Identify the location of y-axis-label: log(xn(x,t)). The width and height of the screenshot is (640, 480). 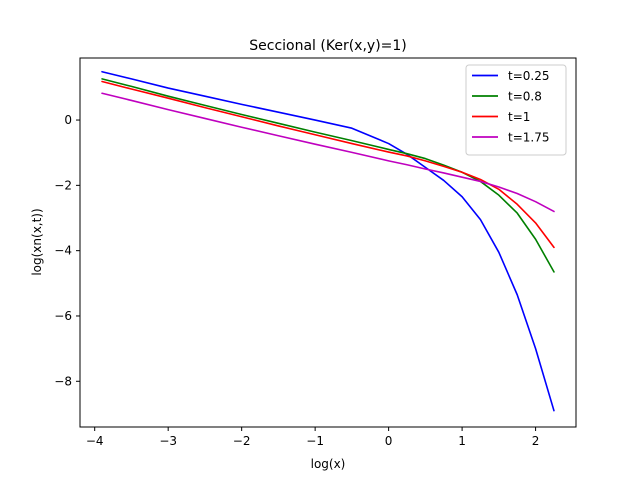
(37, 241).